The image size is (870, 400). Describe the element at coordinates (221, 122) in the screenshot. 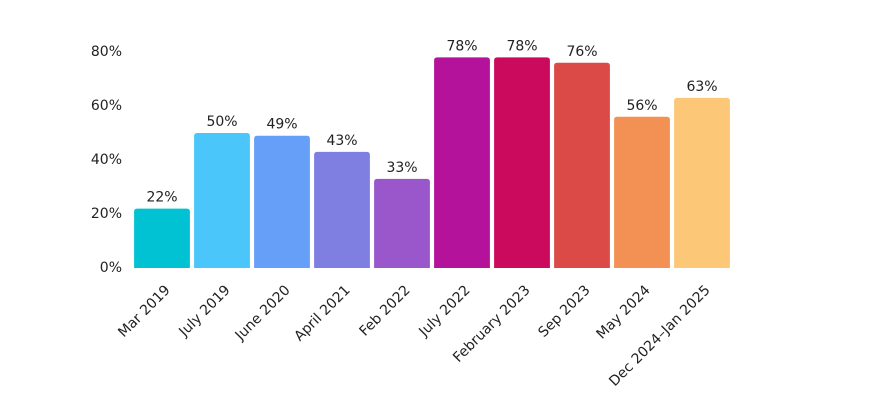

I see `value-label: 50%` at that location.